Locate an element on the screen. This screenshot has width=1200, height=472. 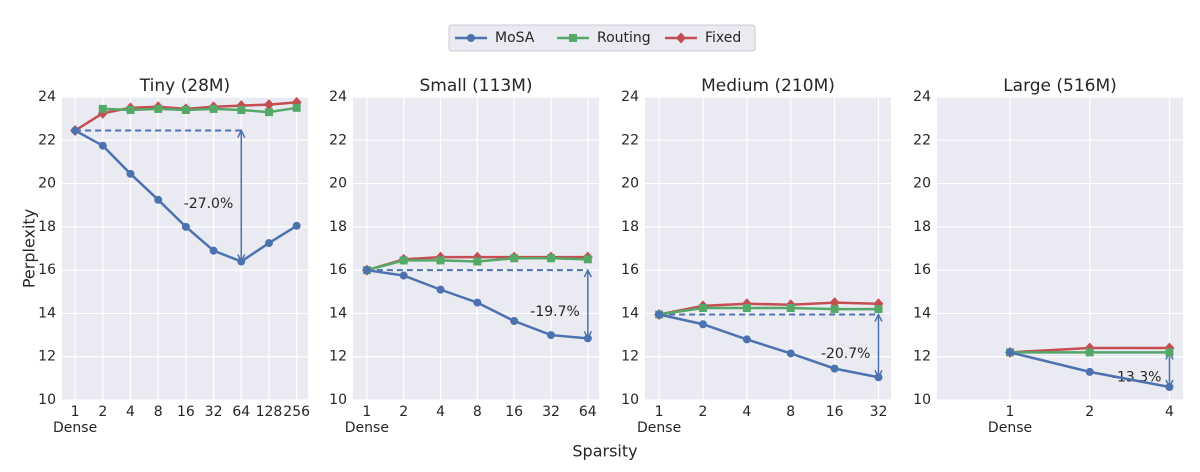
x-axis-label: Sparsity is located at coordinates (604, 451).